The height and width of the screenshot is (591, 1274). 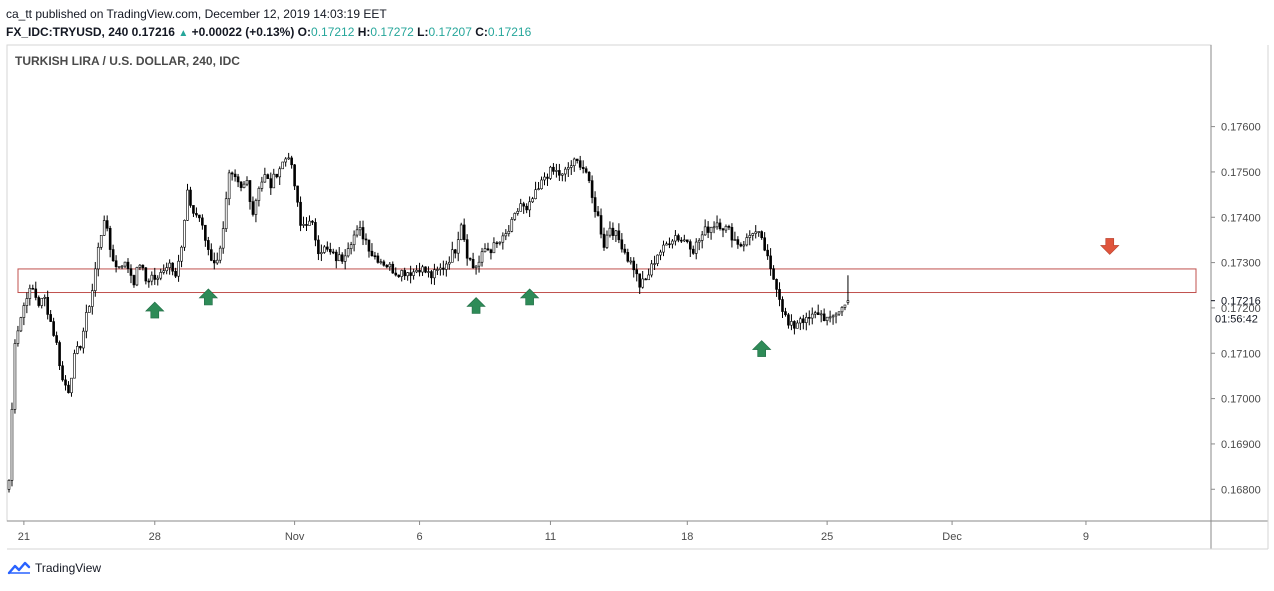 What do you see at coordinates (529, 297) in the screenshot?
I see `arrow-up-icon` at bounding box center [529, 297].